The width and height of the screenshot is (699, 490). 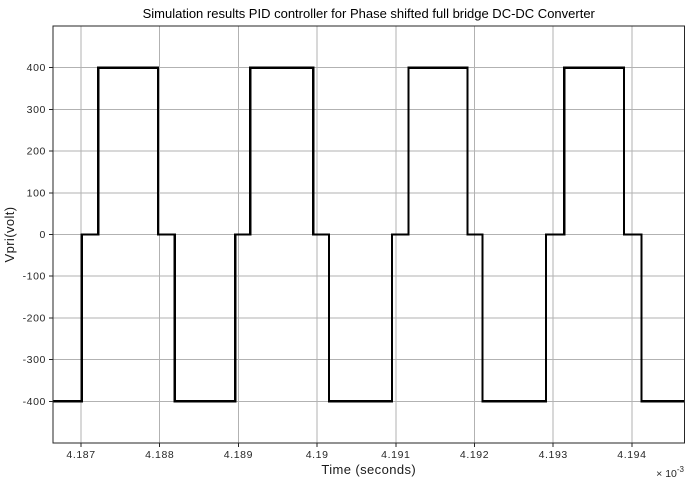 What do you see at coordinates (43, 235) in the screenshot?
I see `y-tick-label: 0` at bounding box center [43, 235].